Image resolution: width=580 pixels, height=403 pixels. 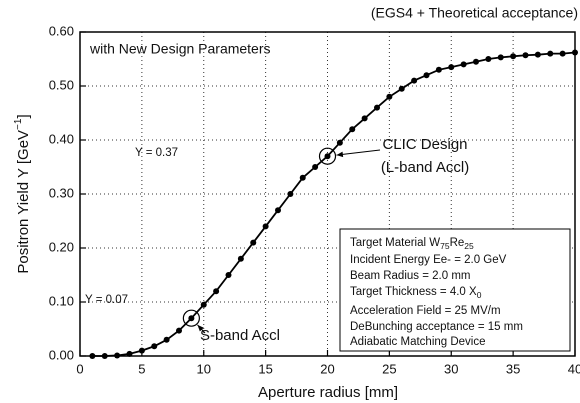 I want to click on annotation-label: CLIC Design, so click(x=424, y=144).